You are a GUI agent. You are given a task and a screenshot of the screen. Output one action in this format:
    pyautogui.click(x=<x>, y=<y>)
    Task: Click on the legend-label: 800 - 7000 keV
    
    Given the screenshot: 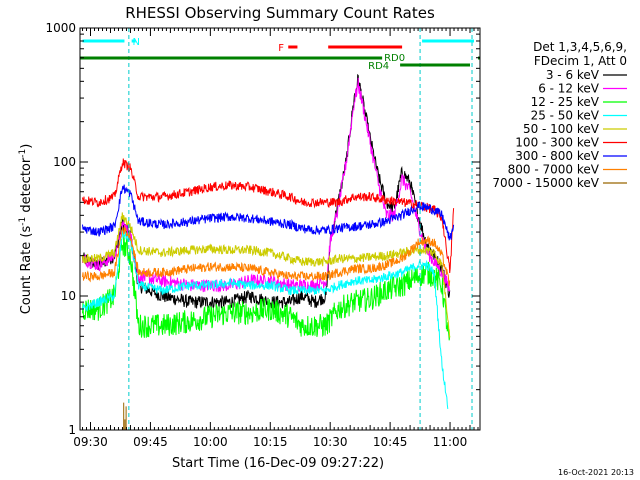 What is the action you would take?
    pyautogui.click(x=554, y=170)
    